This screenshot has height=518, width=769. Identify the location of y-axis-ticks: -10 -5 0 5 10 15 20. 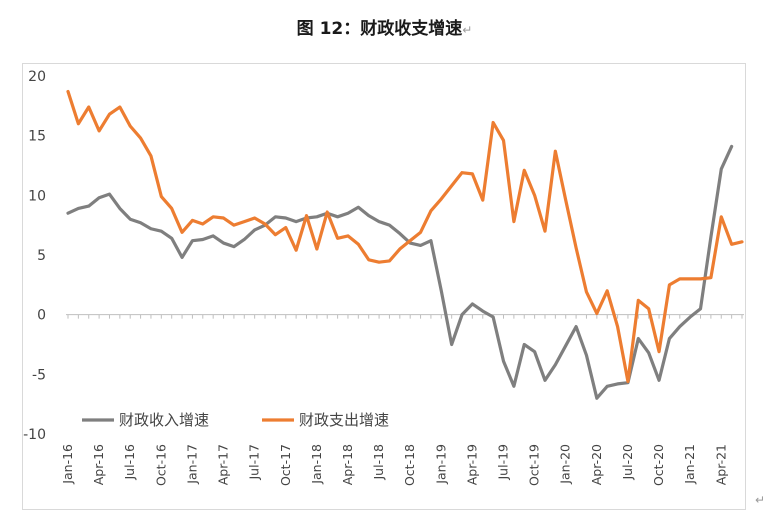
(34, 256).